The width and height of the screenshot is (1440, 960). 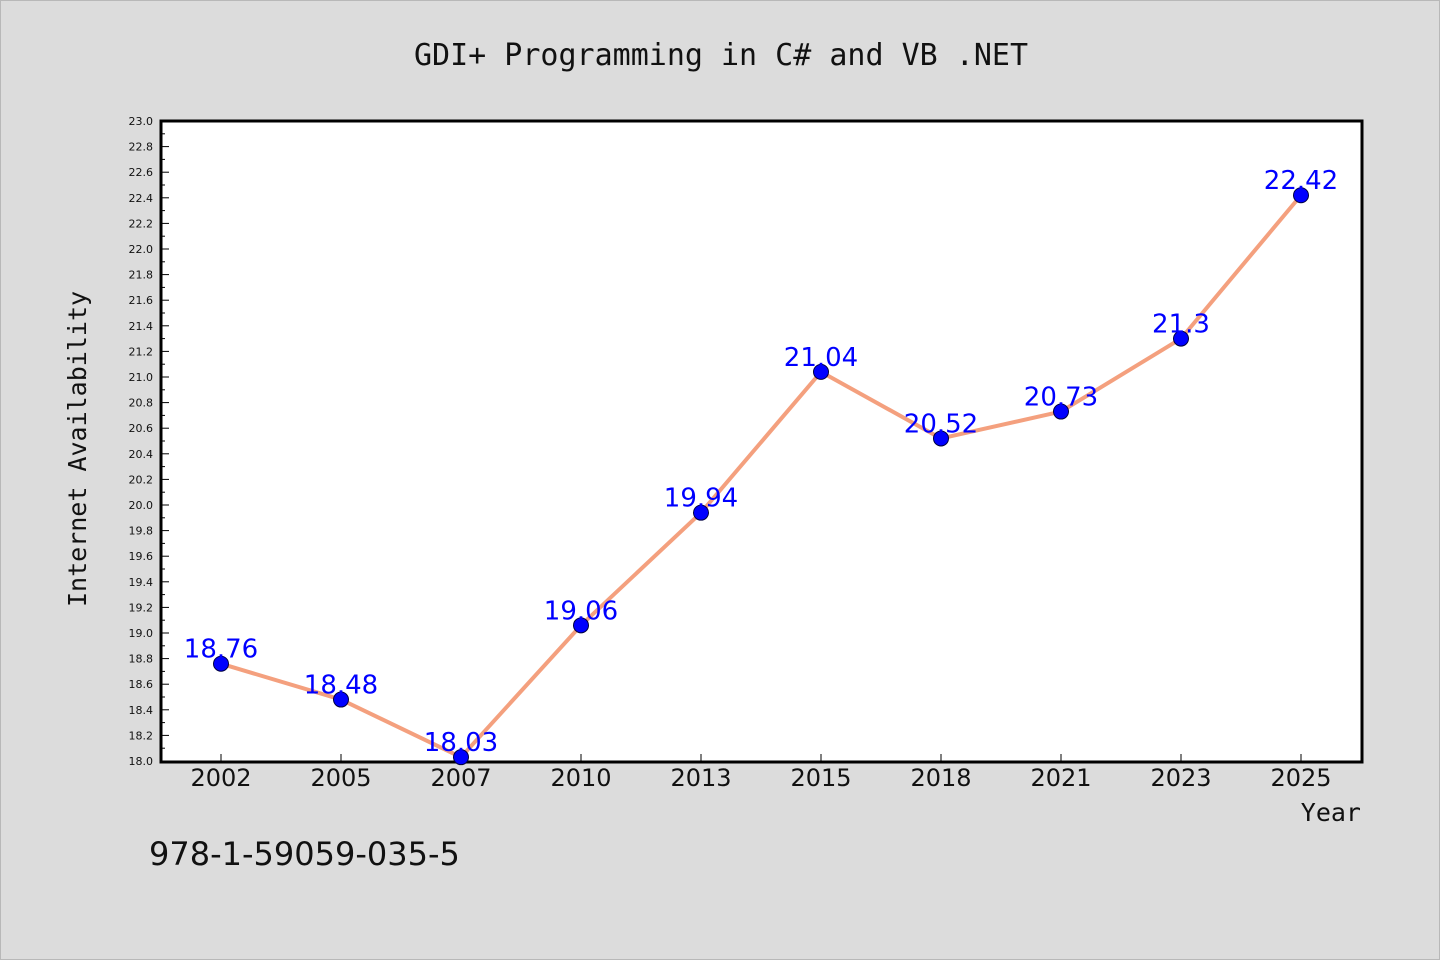 I want to click on y-tick-label: 20.2, so click(x=141, y=479).